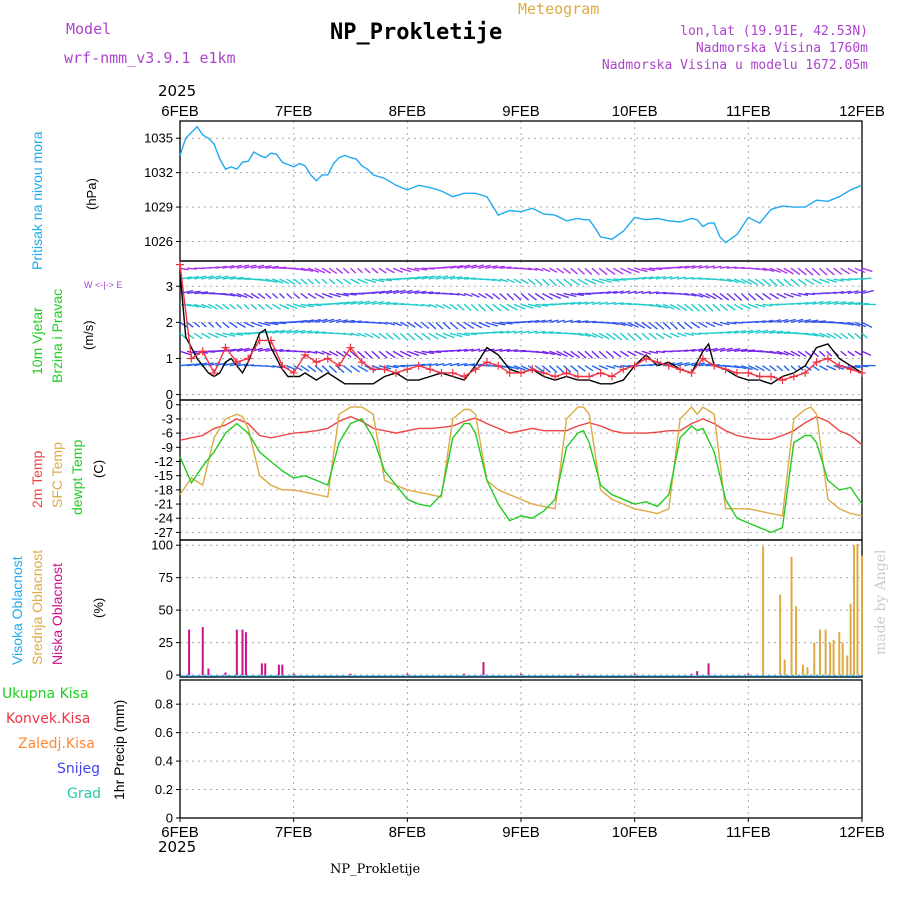 The image size is (900, 900). Describe the element at coordinates (521, 832) in the screenshot. I see `x-date-bottom: 9FEB` at that location.